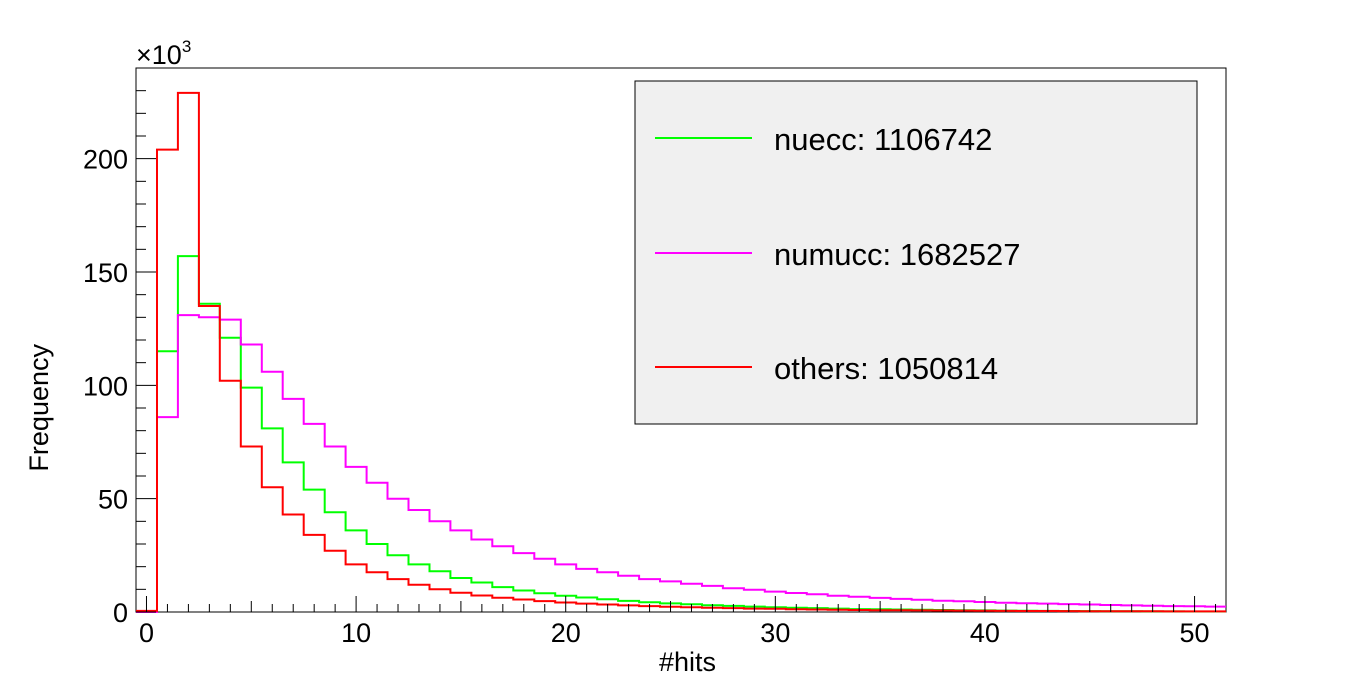 The width and height of the screenshot is (1362, 680). I want to click on x-axis: 0 10 20 30 40 50, so click(678, 622).